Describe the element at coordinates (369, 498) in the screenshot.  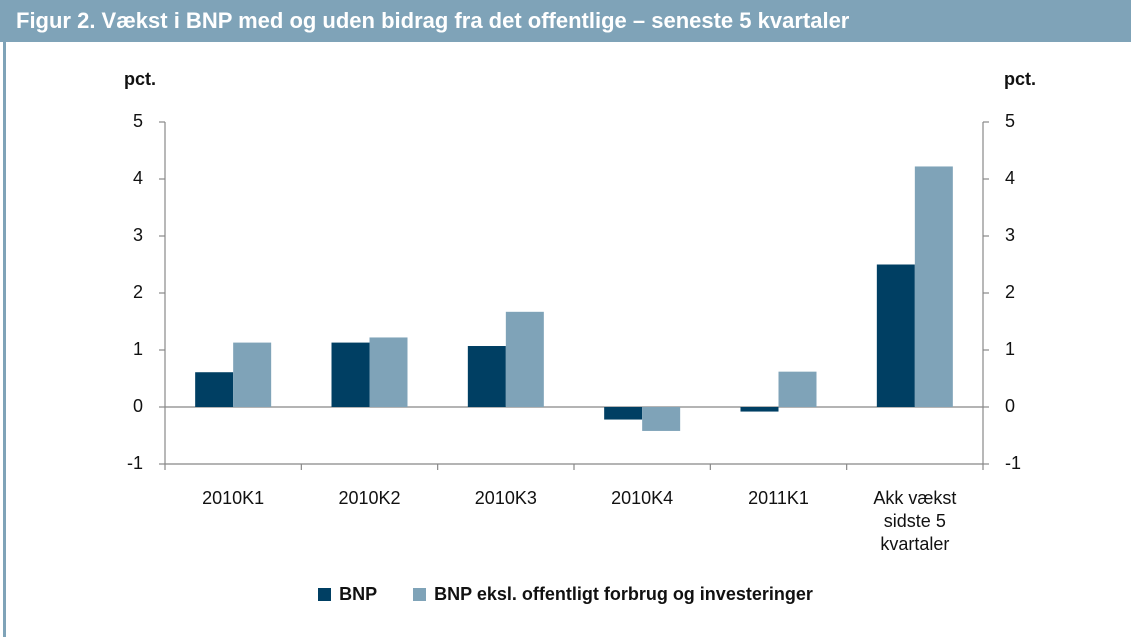
I see `x-tick-label: 2010K2` at that location.